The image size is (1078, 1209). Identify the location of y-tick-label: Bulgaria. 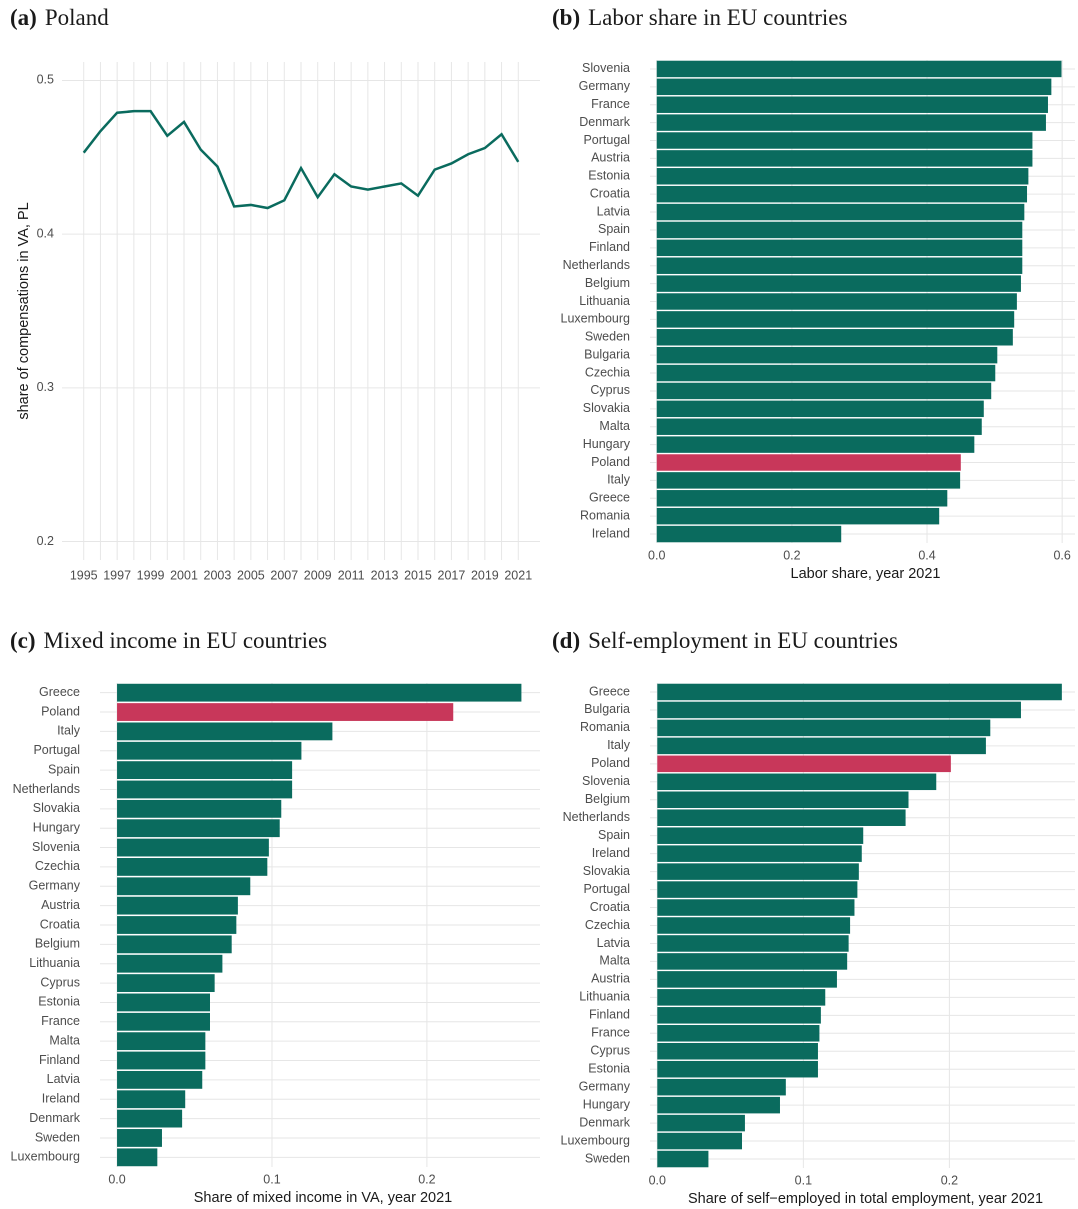
(607, 354).